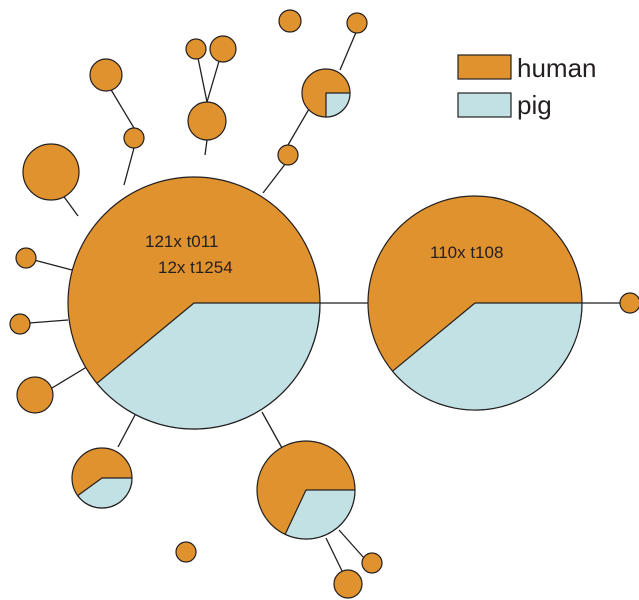 This screenshot has width=639, height=600. What do you see at coordinates (207, 121) in the screenshot?
I see `node-mid-top` at bounding box center [207, 121].